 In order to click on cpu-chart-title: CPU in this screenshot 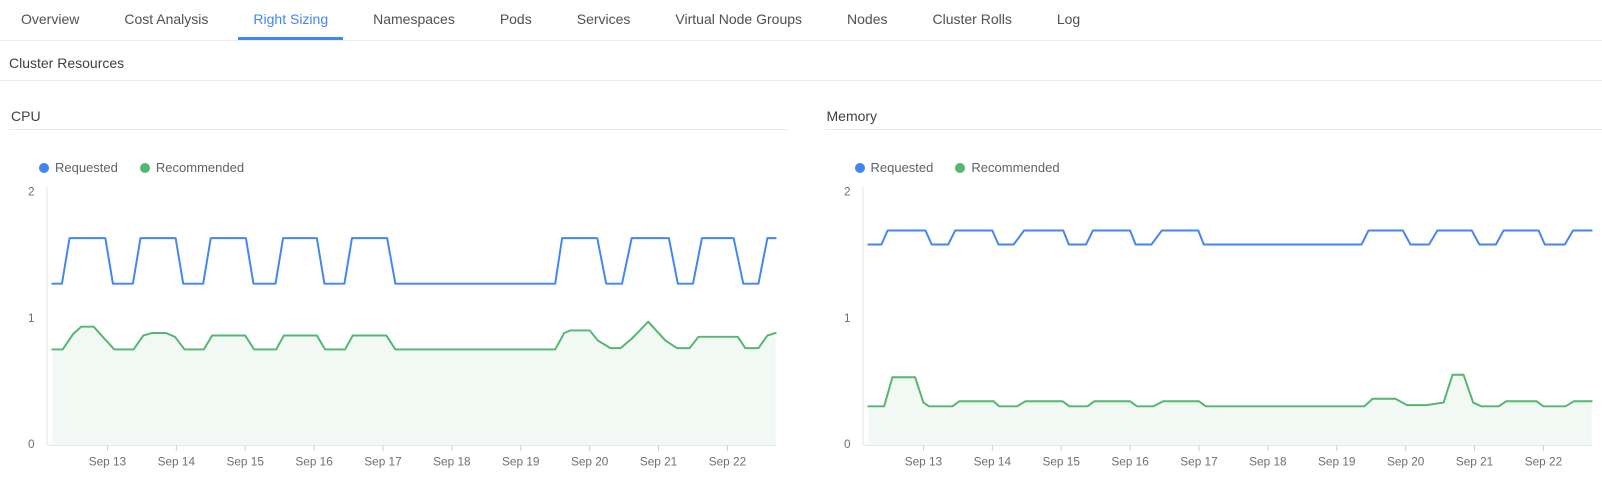, I will do `click(398, 119)`.